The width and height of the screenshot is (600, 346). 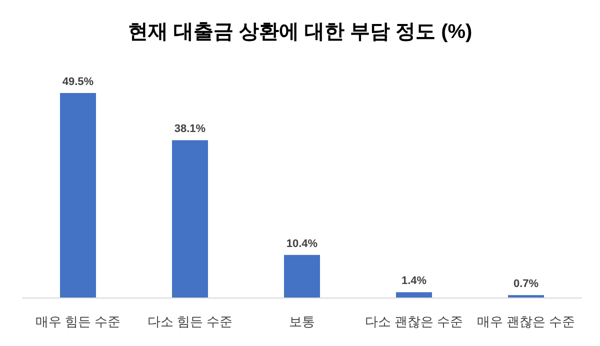 I want to click on chart-title: 현재 대출금 상환에 대한 부담 정도 (%), so click(x=300, y=32).